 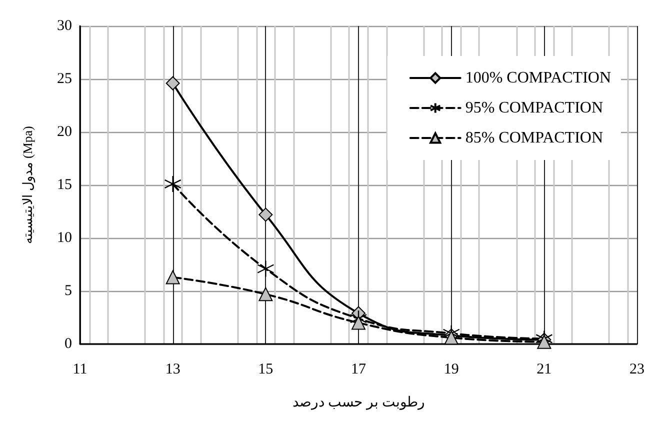 What do you see at coordinates (64, 79) in the screenshot?
I see `y-tick-label: 25` at bounding box center [64, 79].